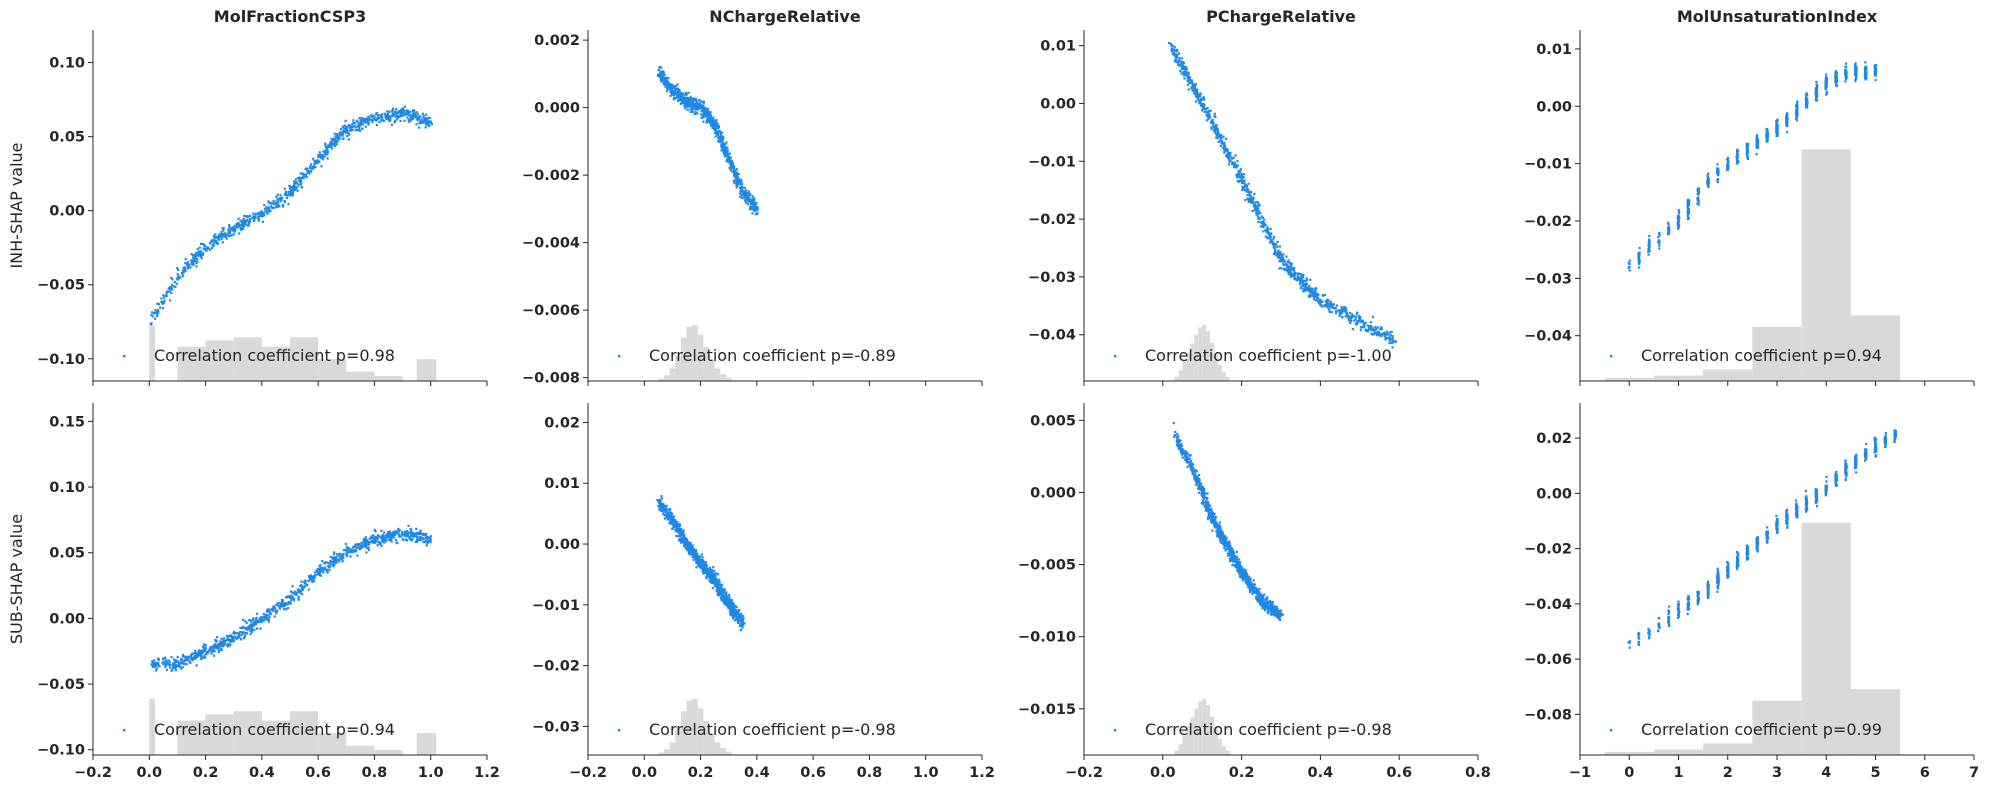 The height and width of the screenshot is (790, 1990). What do you see at coordinates (67, 138) in the screenshot?
I see `y-tick-label: 0.05` at bounding box center [67, 138].